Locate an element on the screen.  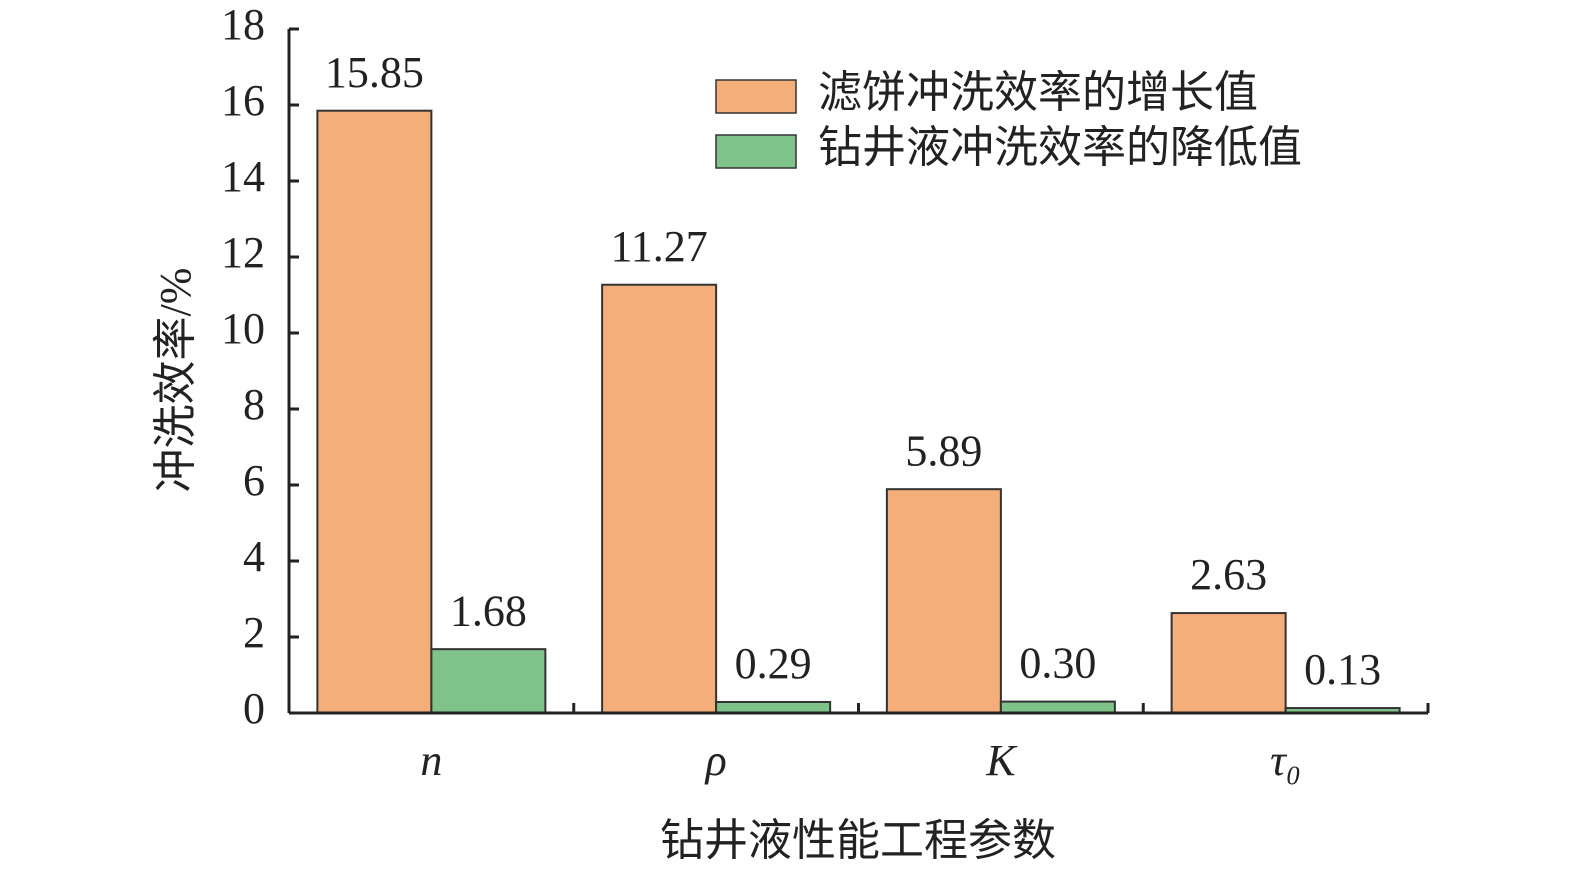
value-label: 2.63 is located at coordinates (1228, 574).